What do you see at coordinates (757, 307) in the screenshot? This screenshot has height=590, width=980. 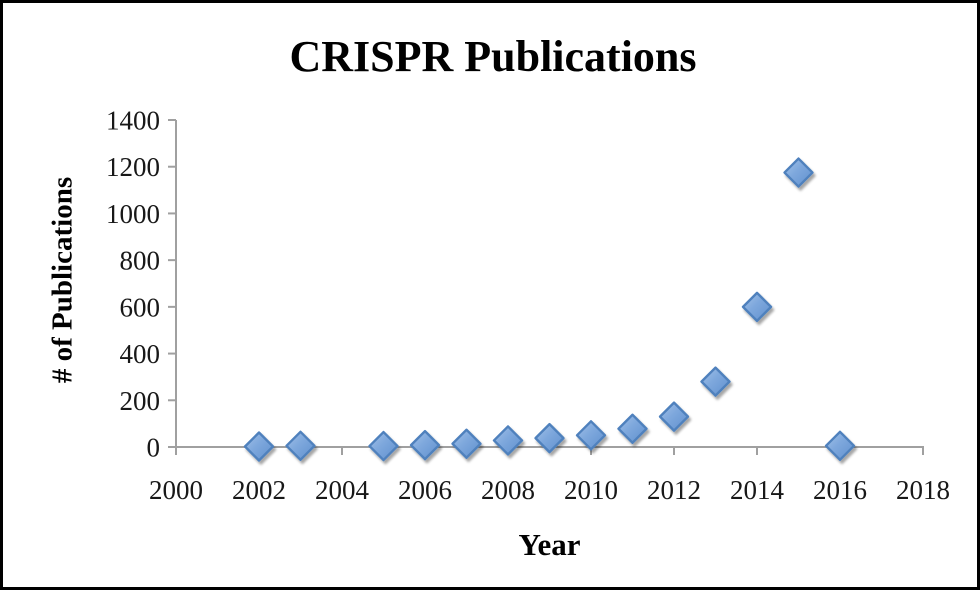 I see `data-point-2014` at bounding box center [757, 307].